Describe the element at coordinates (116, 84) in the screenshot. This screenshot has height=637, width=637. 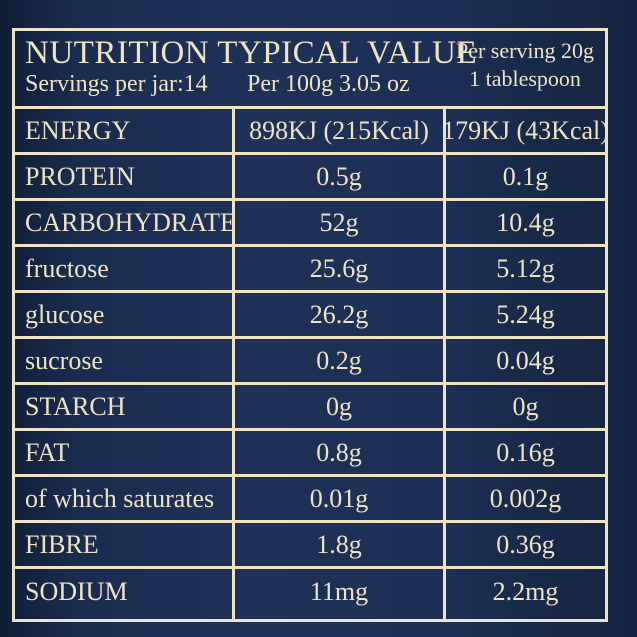
I see `servings-per-jar: Servings per jar:14` at that location.